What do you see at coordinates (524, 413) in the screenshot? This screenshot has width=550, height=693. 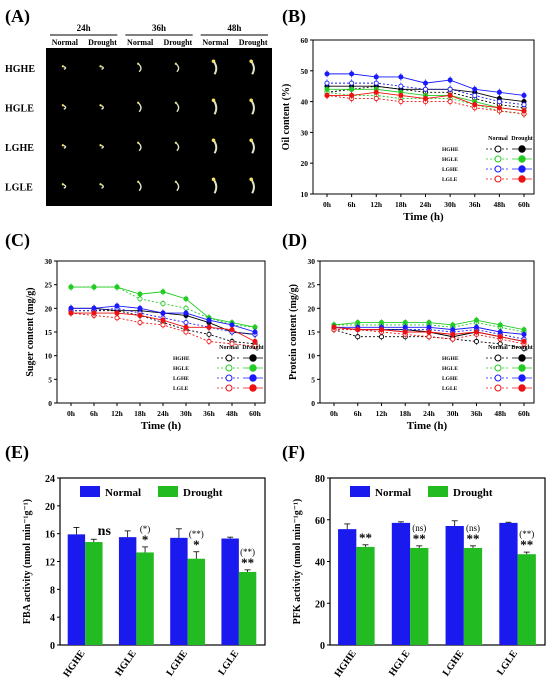 I see `x-tick-label: 60h` at bounding box center [524, 413].